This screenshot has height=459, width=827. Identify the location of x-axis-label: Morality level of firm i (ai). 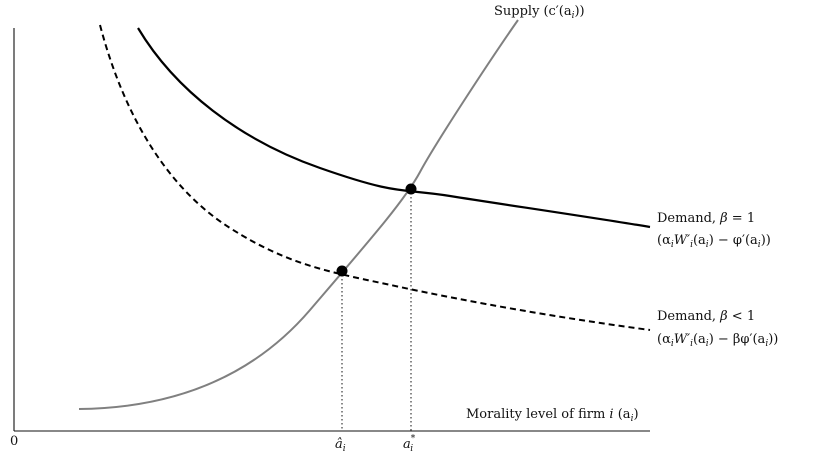
(552, 415).